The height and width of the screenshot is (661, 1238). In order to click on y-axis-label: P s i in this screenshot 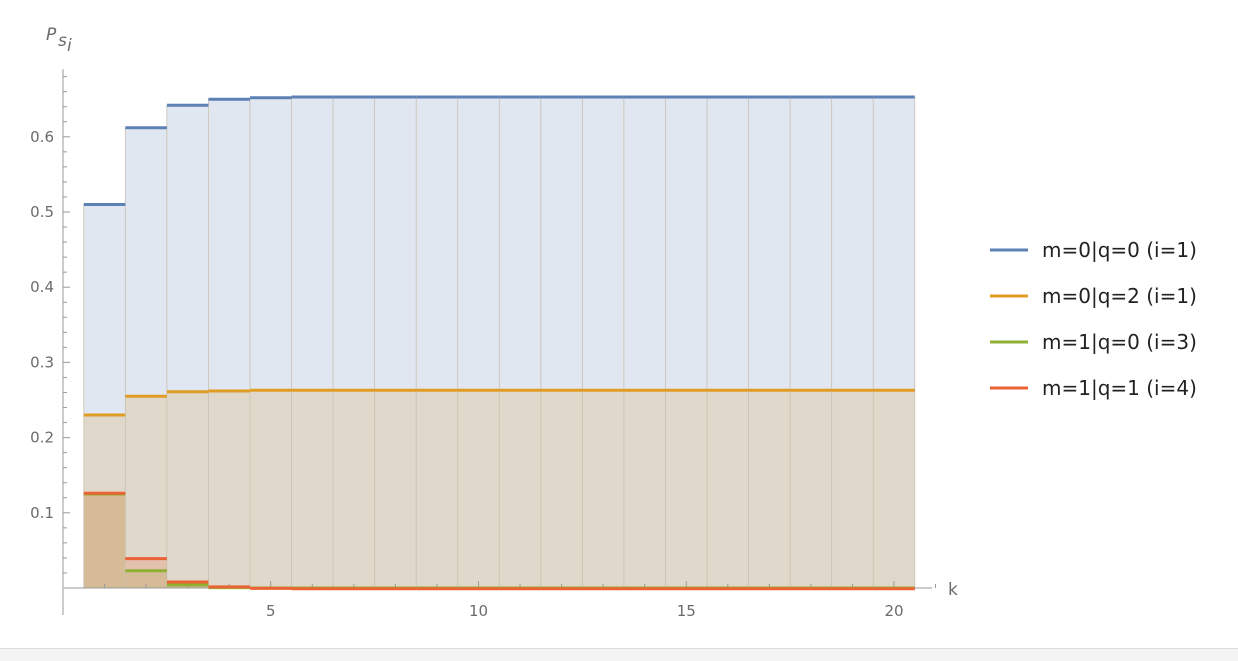, I will do `click(59, 40)`.